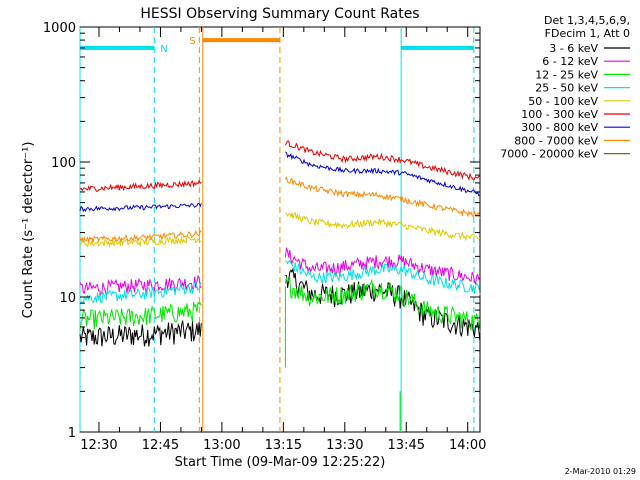  I want to click on x-tick-label: 13:00, so click(221, 445).